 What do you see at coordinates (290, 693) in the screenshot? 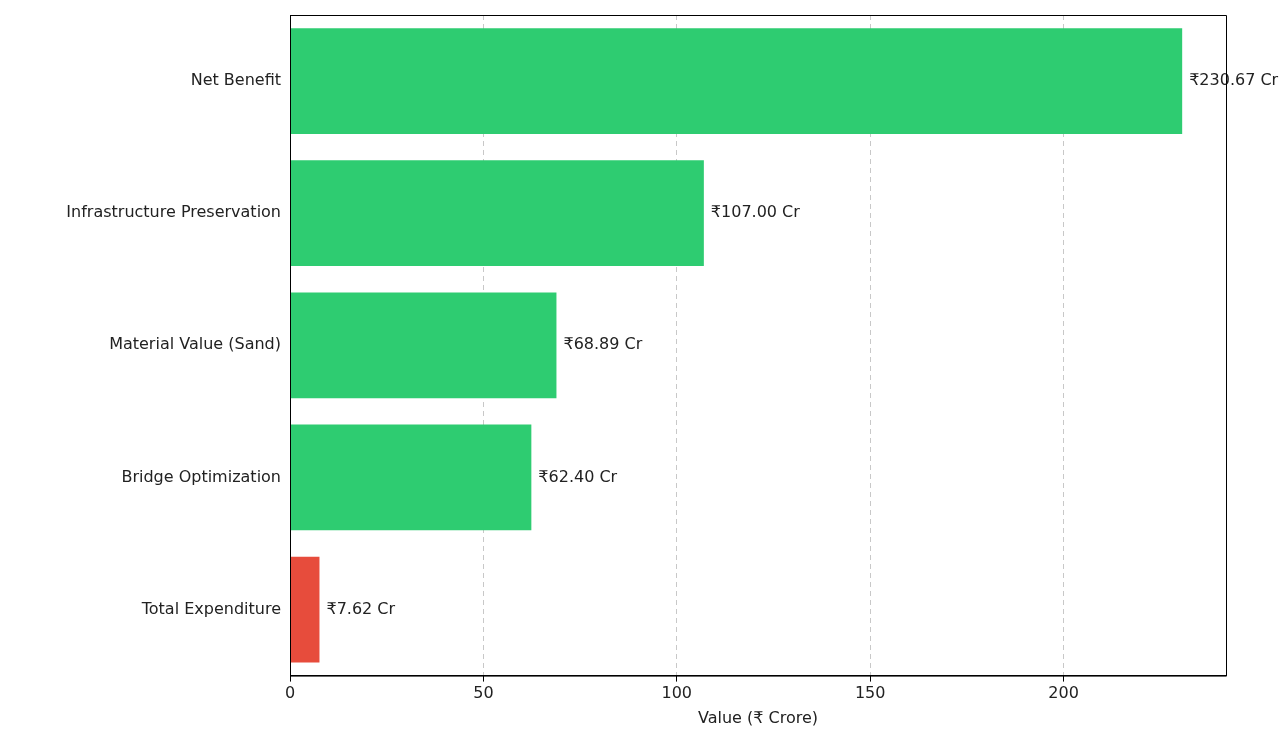
I see `x-tick-label: 0` at bounding box center [290, 693].